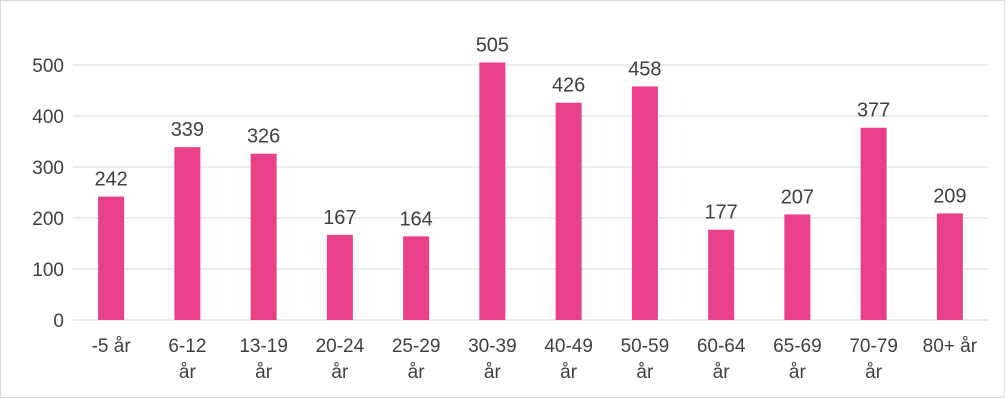  Describe the element at coordinates (112, 346) in the screenshot. I see `x-tick-label: -5 år` at that location.